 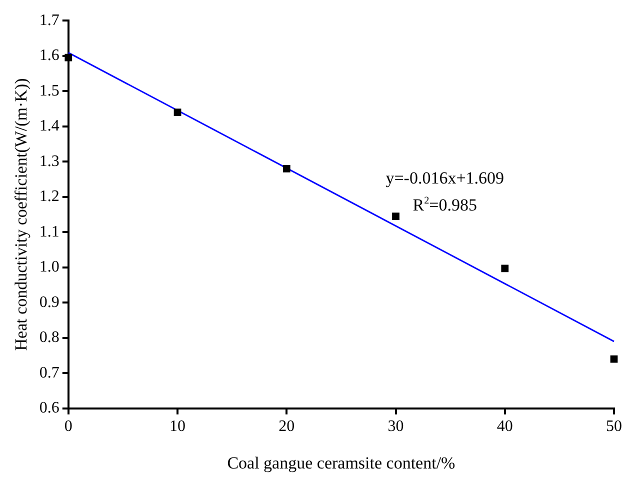 I want to click on annotation: y=-0.016x+1.609, so click(x=445, y=178).